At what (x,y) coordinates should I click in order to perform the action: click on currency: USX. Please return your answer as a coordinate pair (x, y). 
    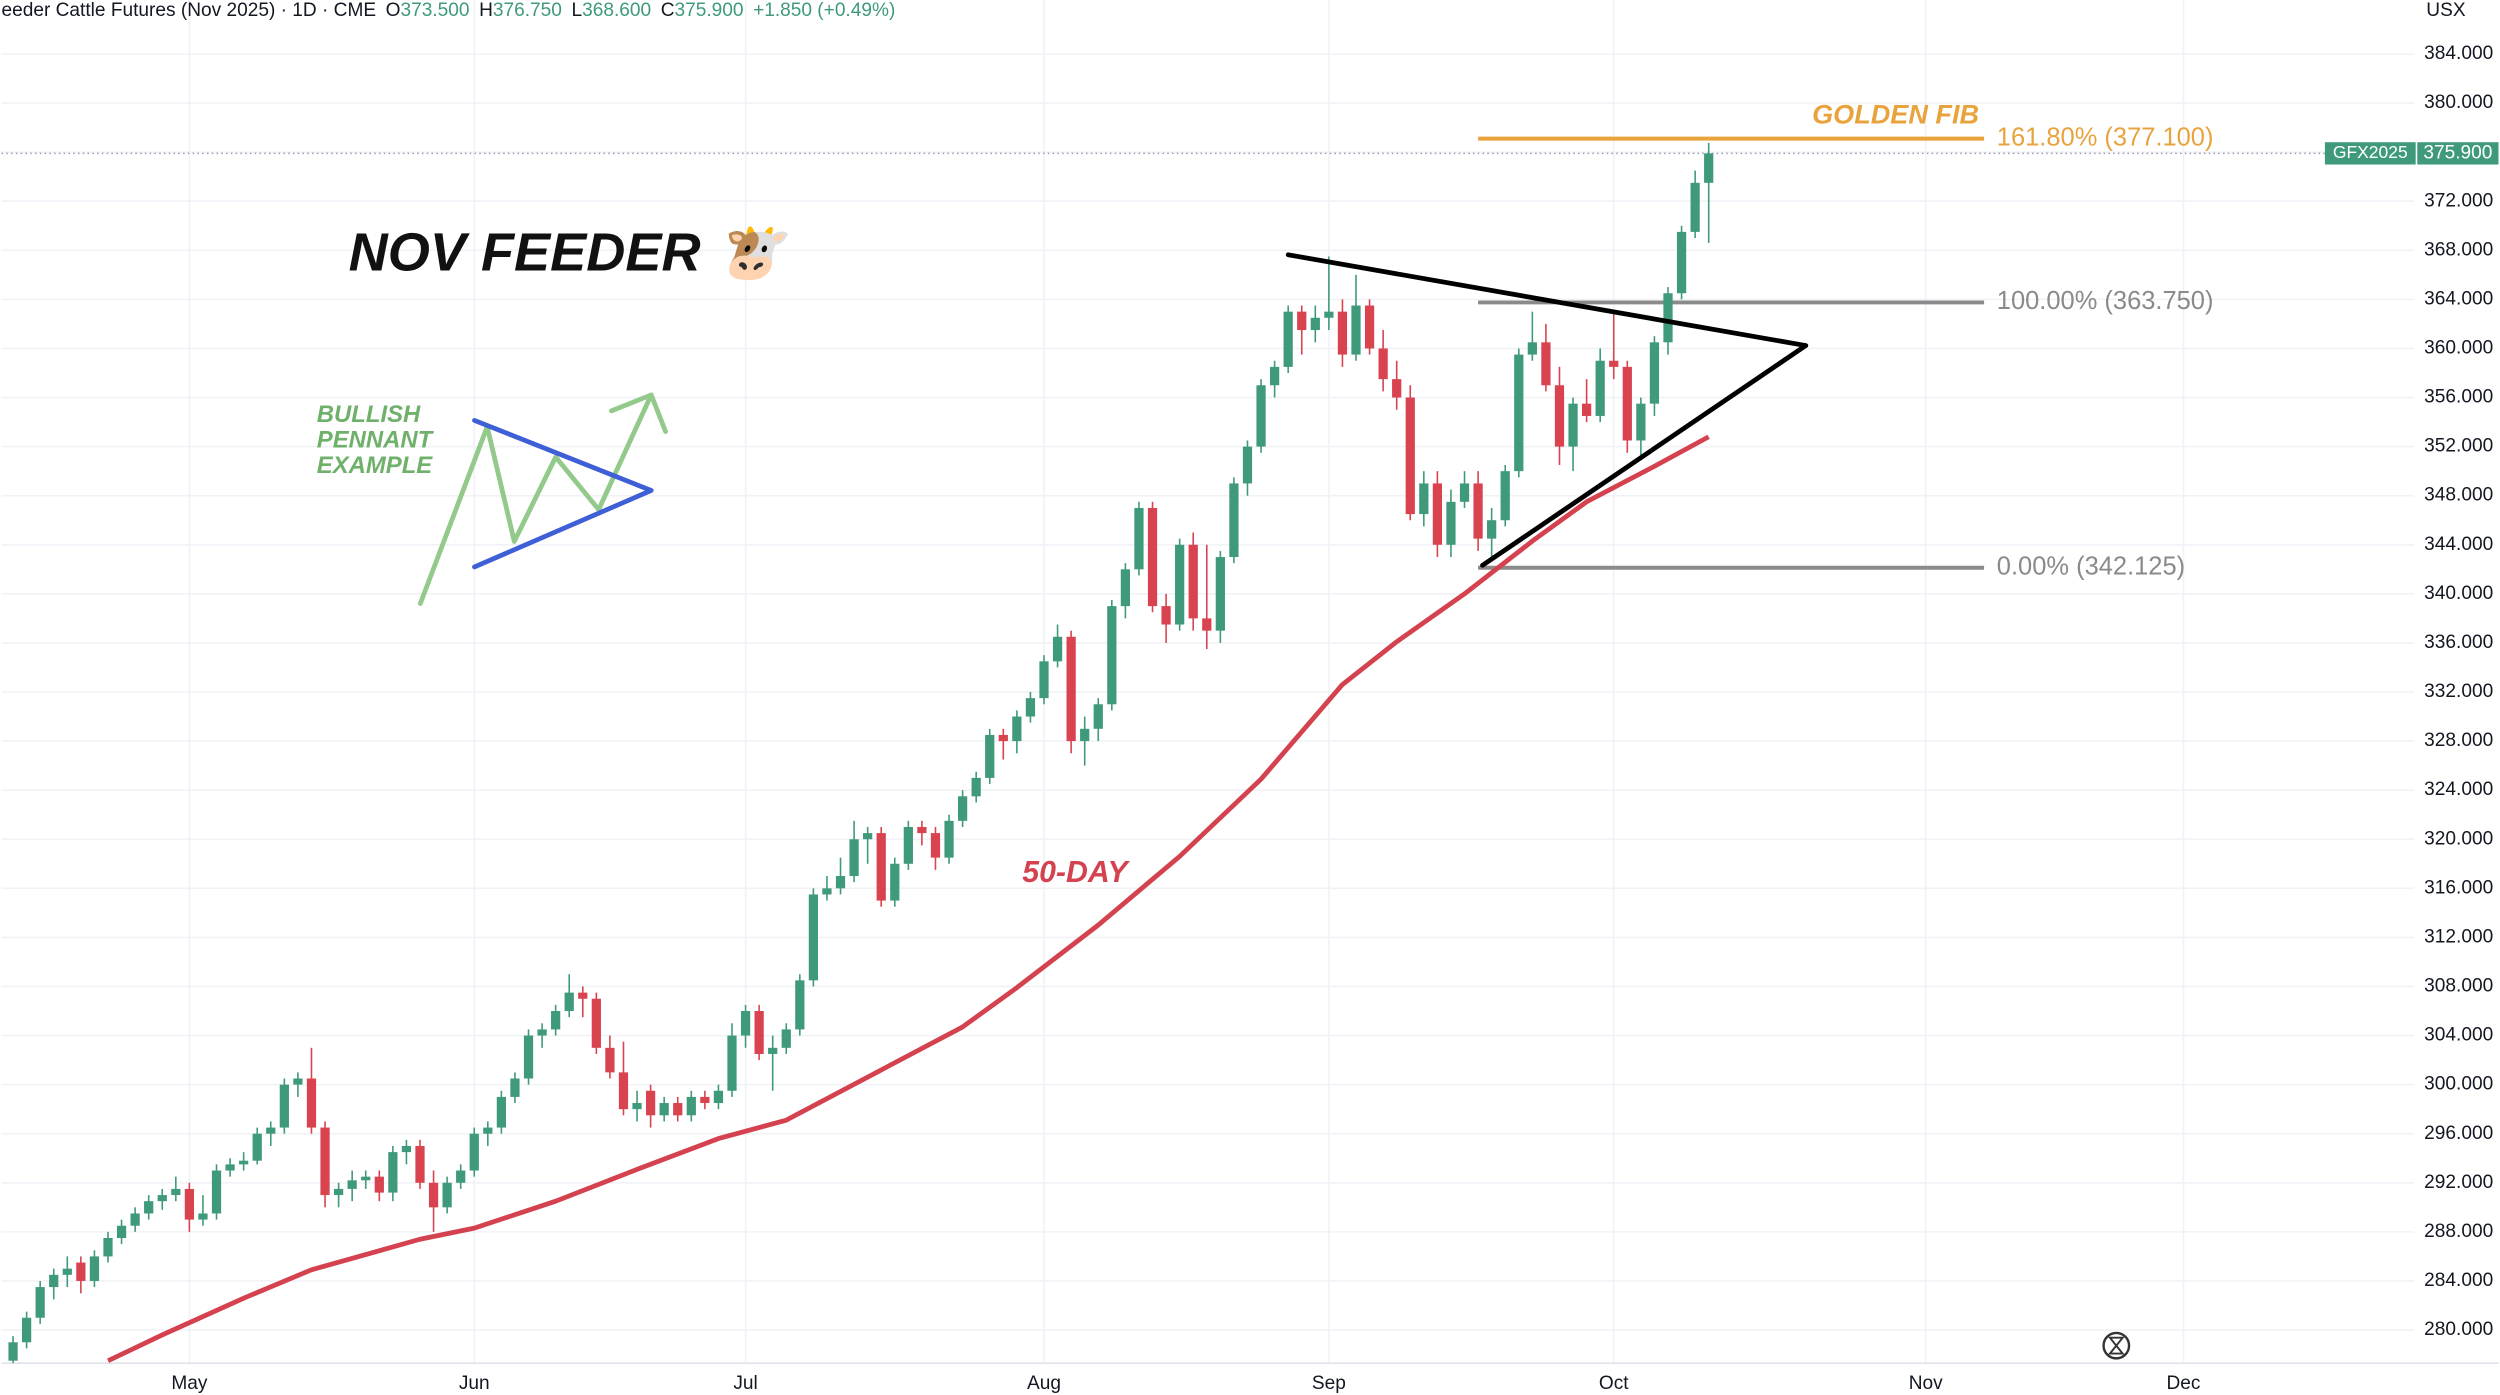
    Looking at the image, I should click on (2446, 10).